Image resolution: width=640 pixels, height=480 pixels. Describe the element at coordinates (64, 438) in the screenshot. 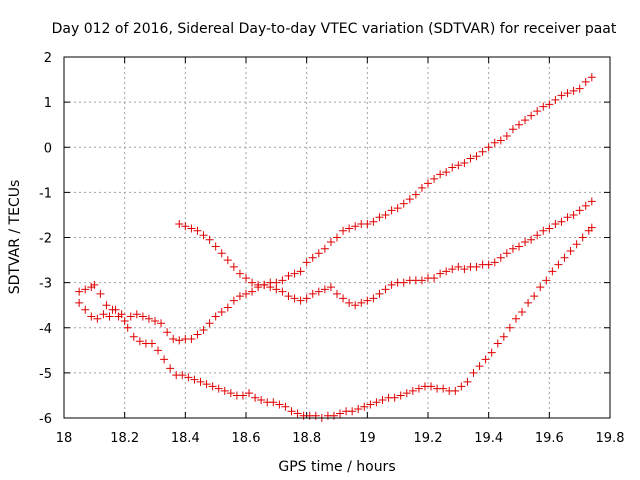

I see `x-tick-label: 18` at that location.